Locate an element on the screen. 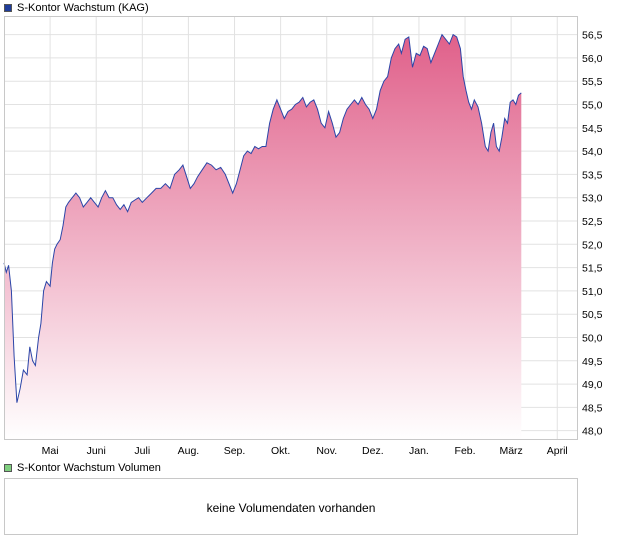 This screenshot has height=546, width=620. y-tick-label: 48,5 is located at coordinates (592, 408).